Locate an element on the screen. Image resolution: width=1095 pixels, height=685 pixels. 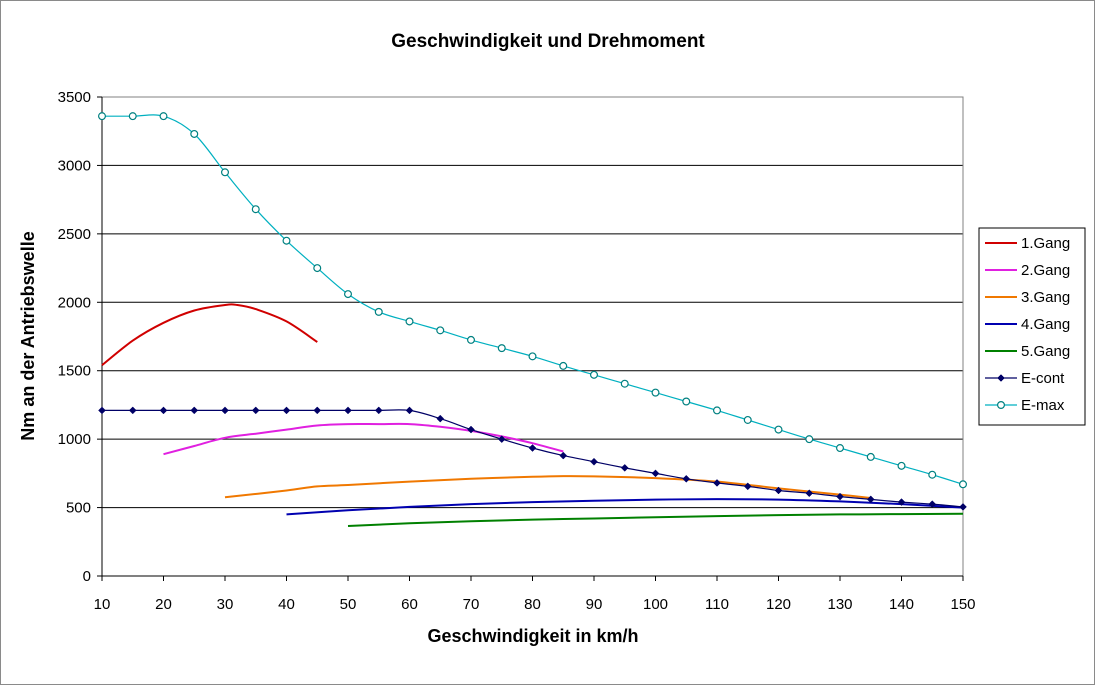
legend-e-max: E-max is located at coordinates (1025, 405).